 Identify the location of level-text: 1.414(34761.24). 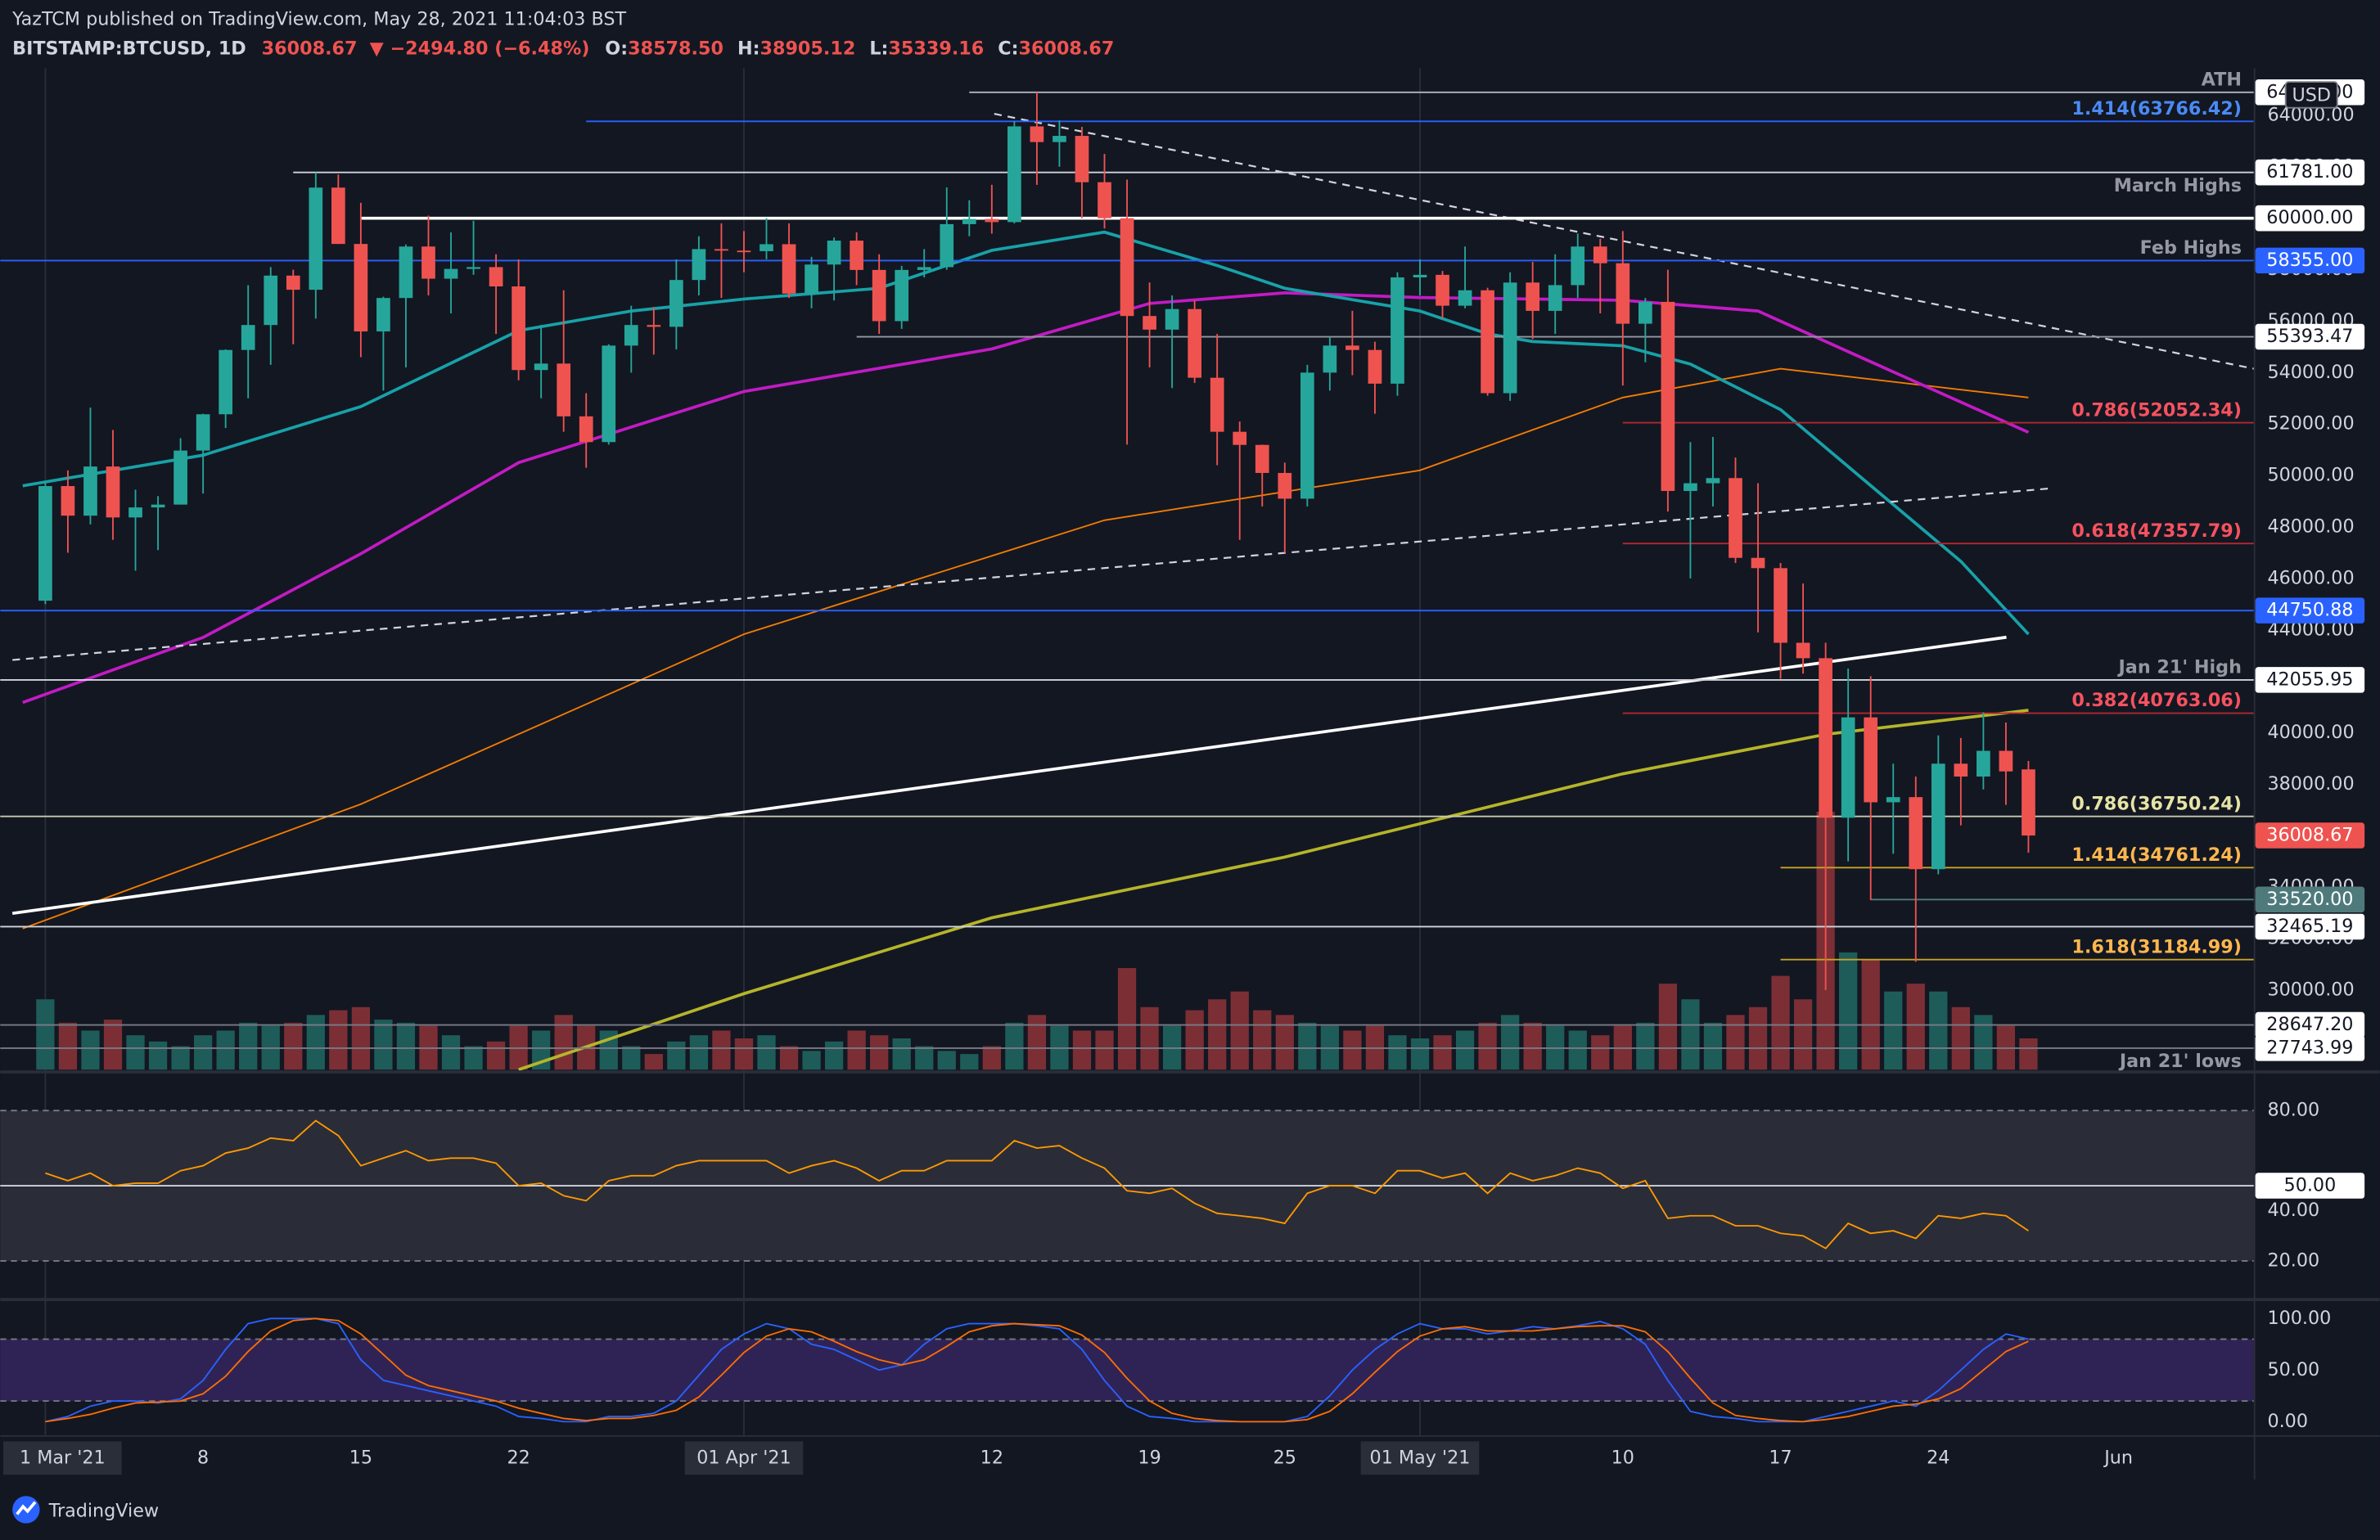
(2156, 855).